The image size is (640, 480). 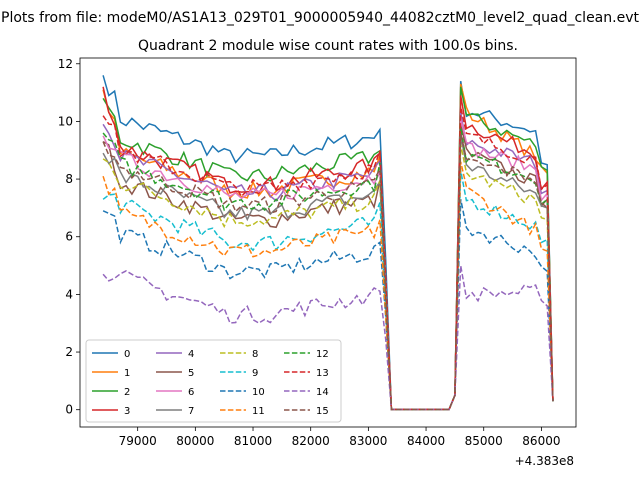 I want to click on x-tick-label: 84000, so click(x=426, y=441).